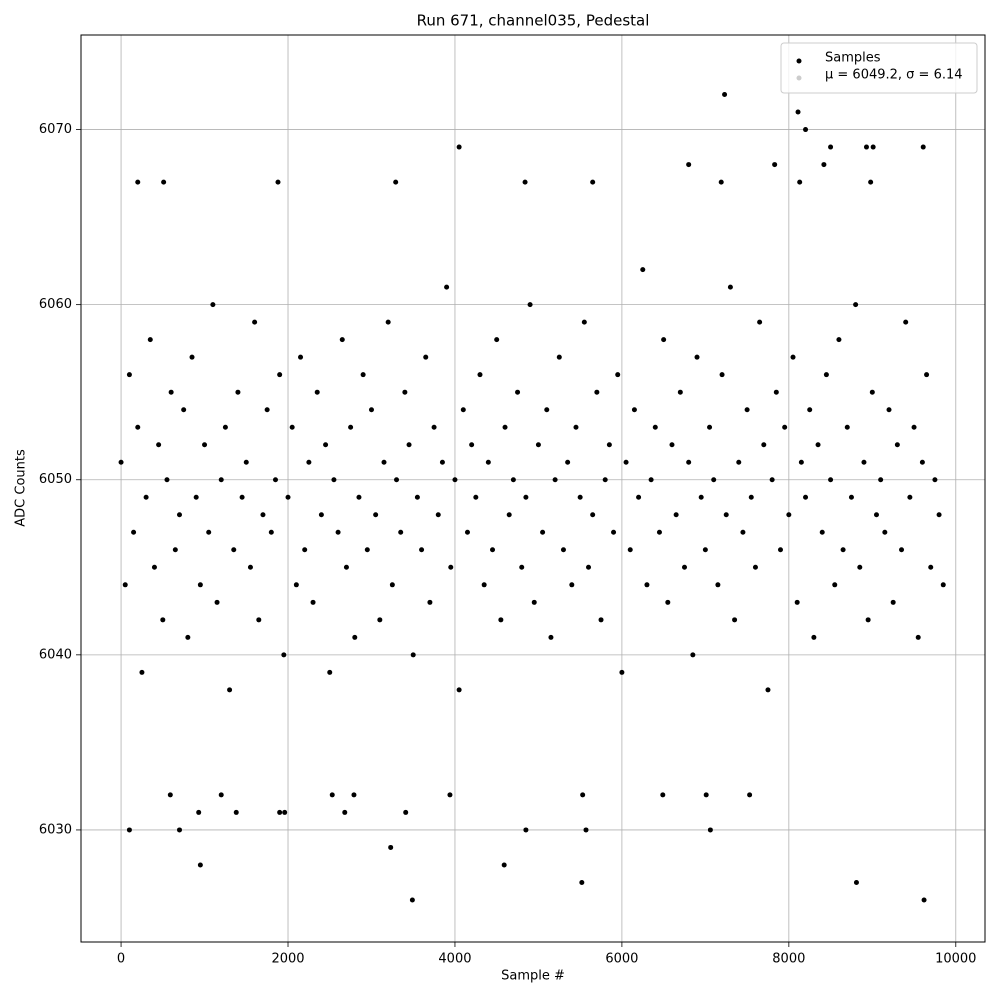  What do you see at coordinates (55, 654) in the screenshot?
I see `y-tick-label: 6040` at bounding box center [55, 654].